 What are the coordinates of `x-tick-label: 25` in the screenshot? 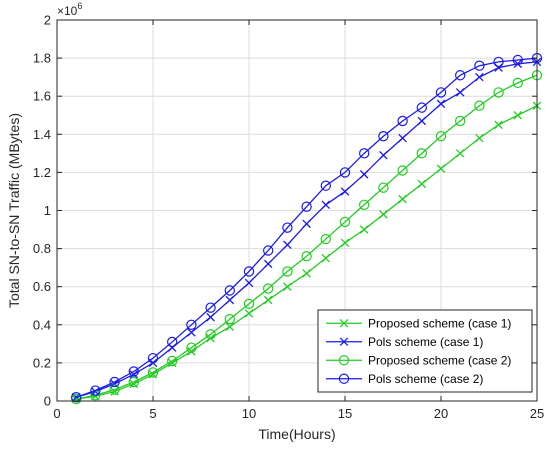 It's located at (537, 413).